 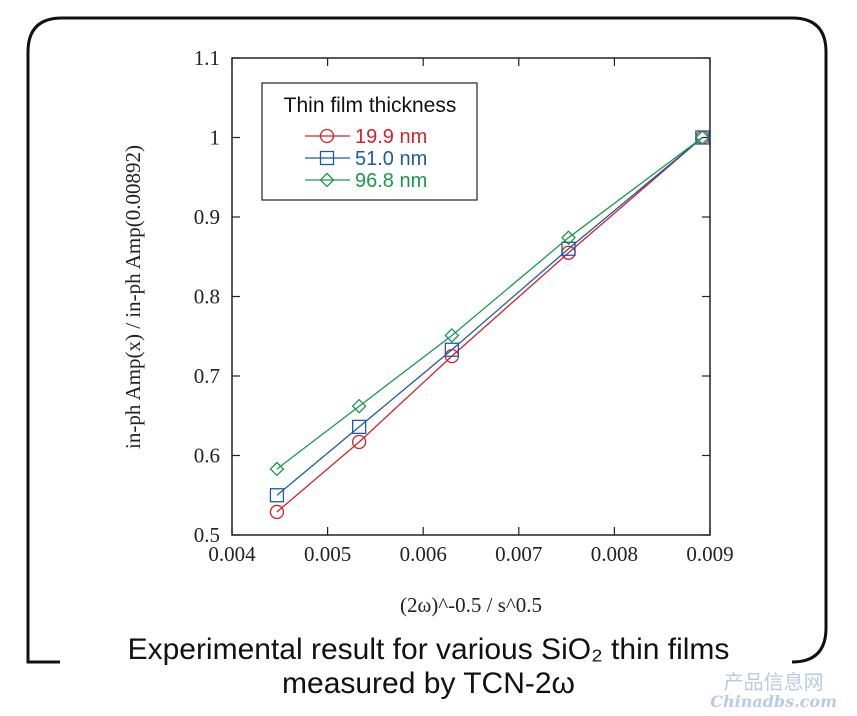 I want to click on legend-entry: 19.9 nm, so click(x=391, y=137).